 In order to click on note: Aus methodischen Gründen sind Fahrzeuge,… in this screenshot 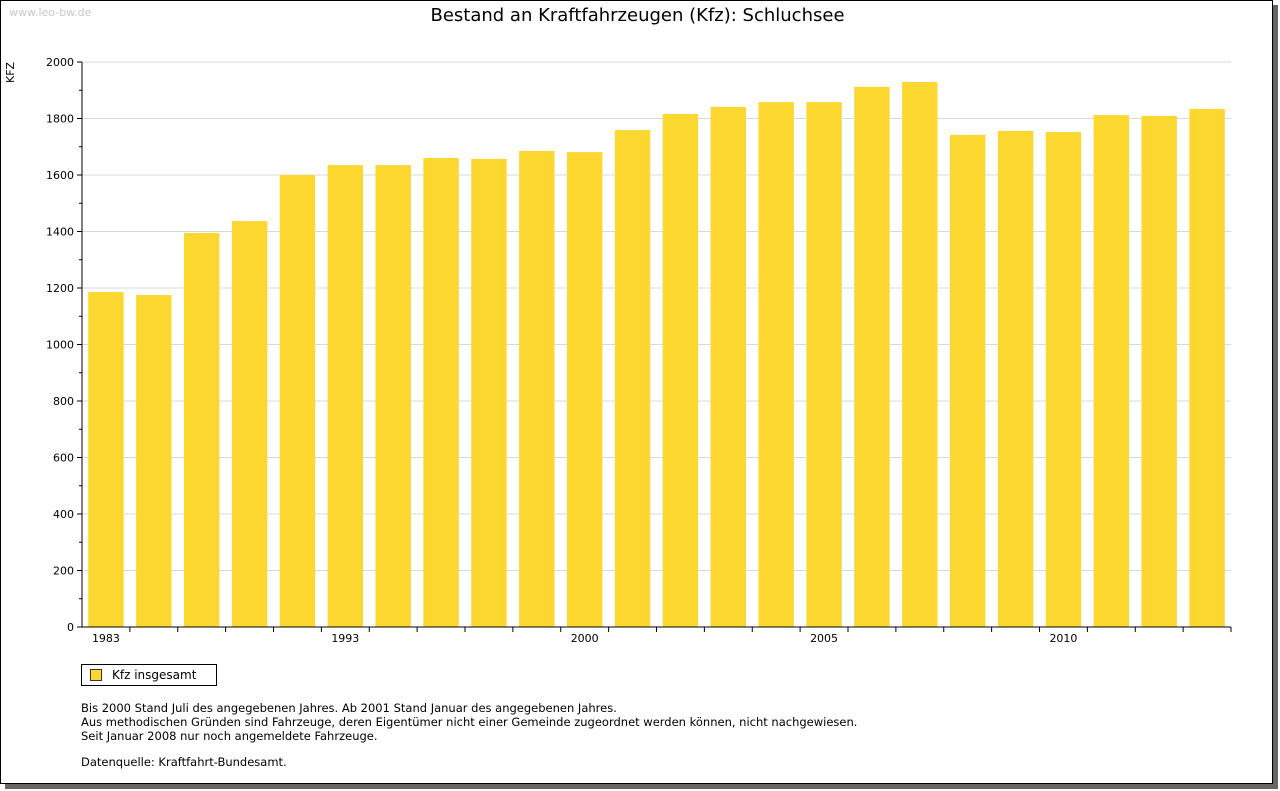, I will do `click(469, 722)`.